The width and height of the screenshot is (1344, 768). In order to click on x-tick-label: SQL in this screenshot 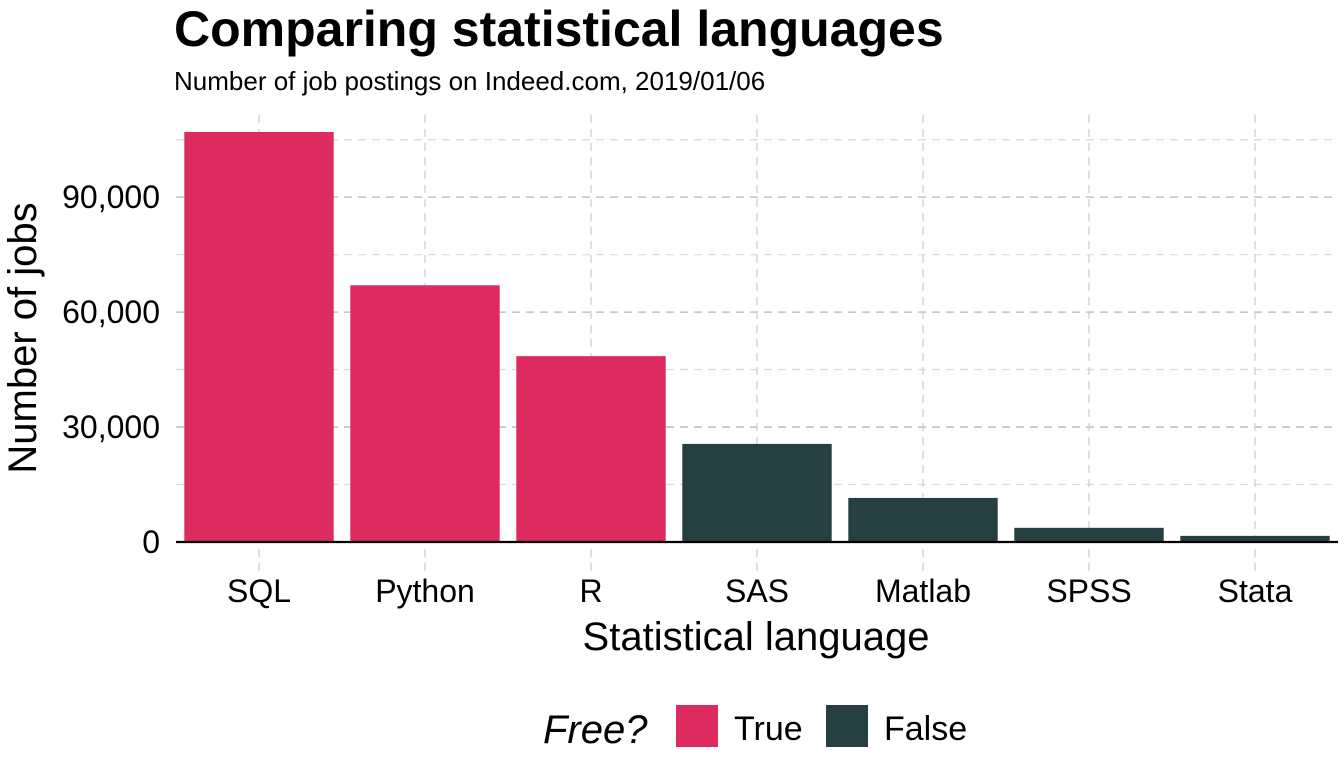, I will do `click(259, 591)`.